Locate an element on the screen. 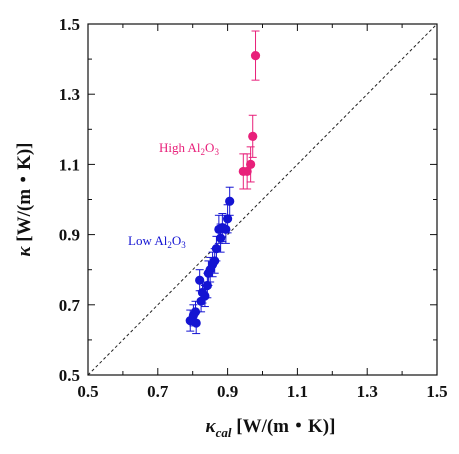 The image size is (459, 454). y-tick-label: 0.5 is located at coordinates (69, 375).